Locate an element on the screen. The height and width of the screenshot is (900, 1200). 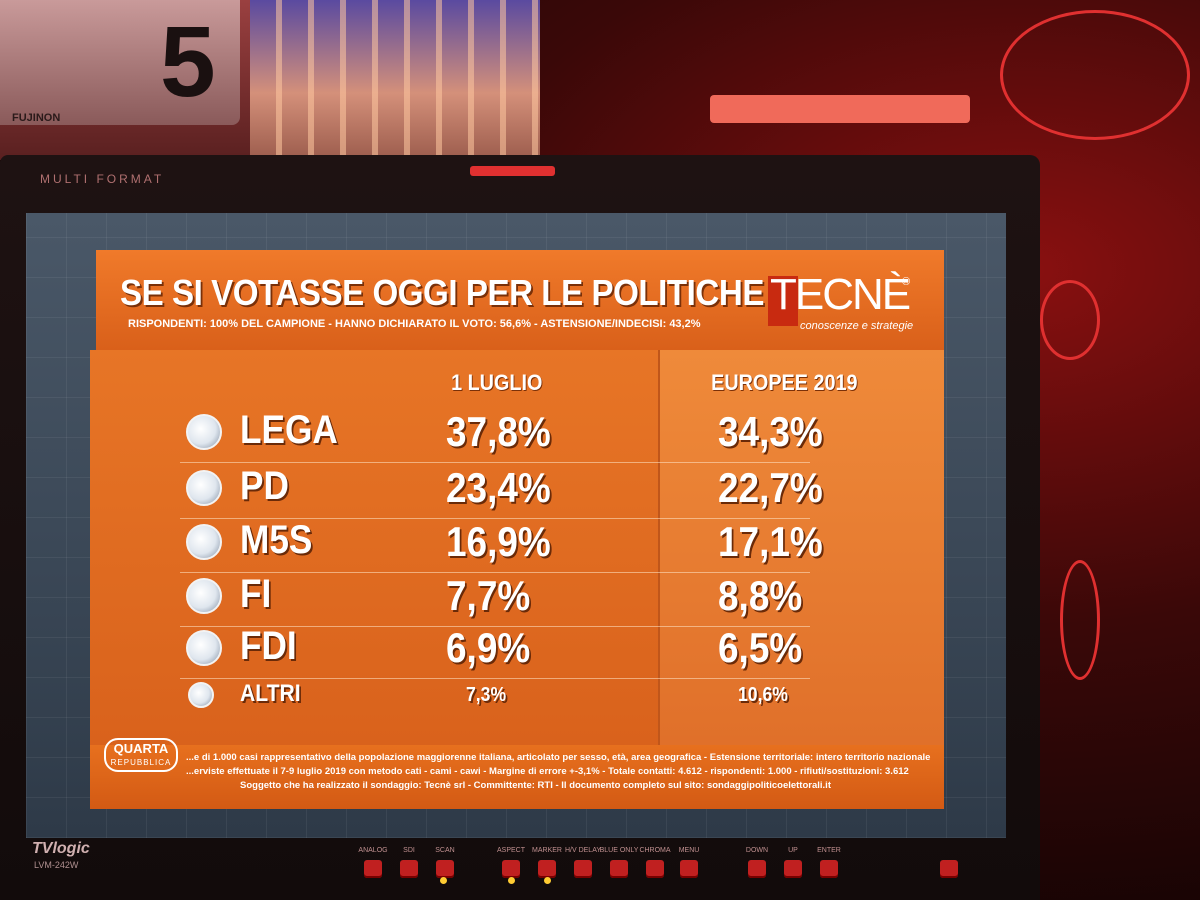
europee-panel is located at coordinates (801, 547).